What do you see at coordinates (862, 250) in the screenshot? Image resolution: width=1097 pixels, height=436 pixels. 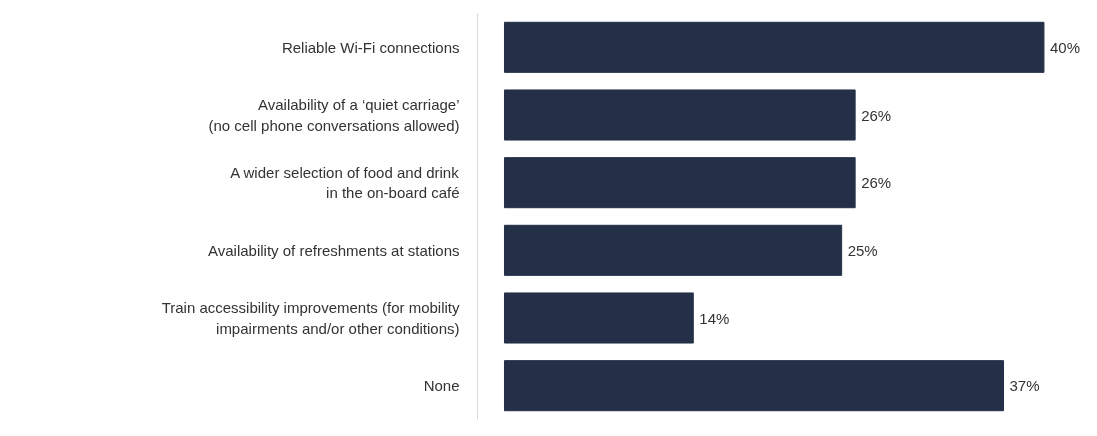 I see `data-label: 25%` at bounding box center [862, 250].